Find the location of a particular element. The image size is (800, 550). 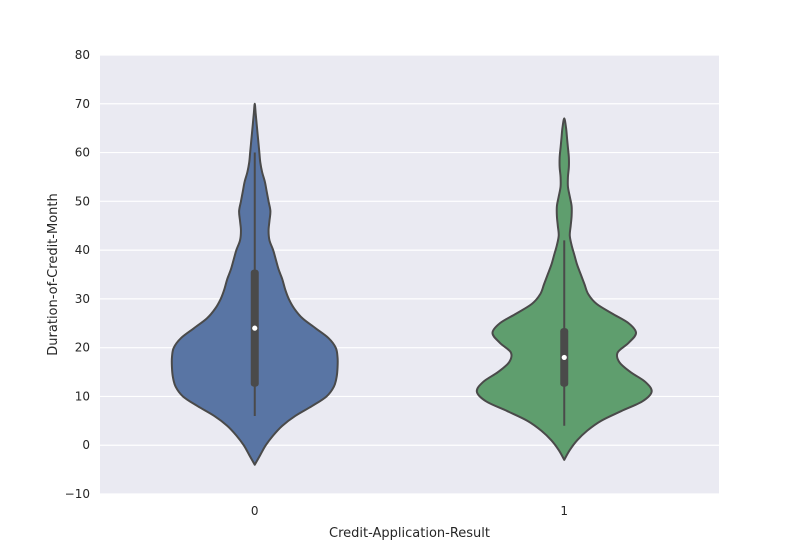

y-tick-label: 10 is located at coordinates (82, 396).